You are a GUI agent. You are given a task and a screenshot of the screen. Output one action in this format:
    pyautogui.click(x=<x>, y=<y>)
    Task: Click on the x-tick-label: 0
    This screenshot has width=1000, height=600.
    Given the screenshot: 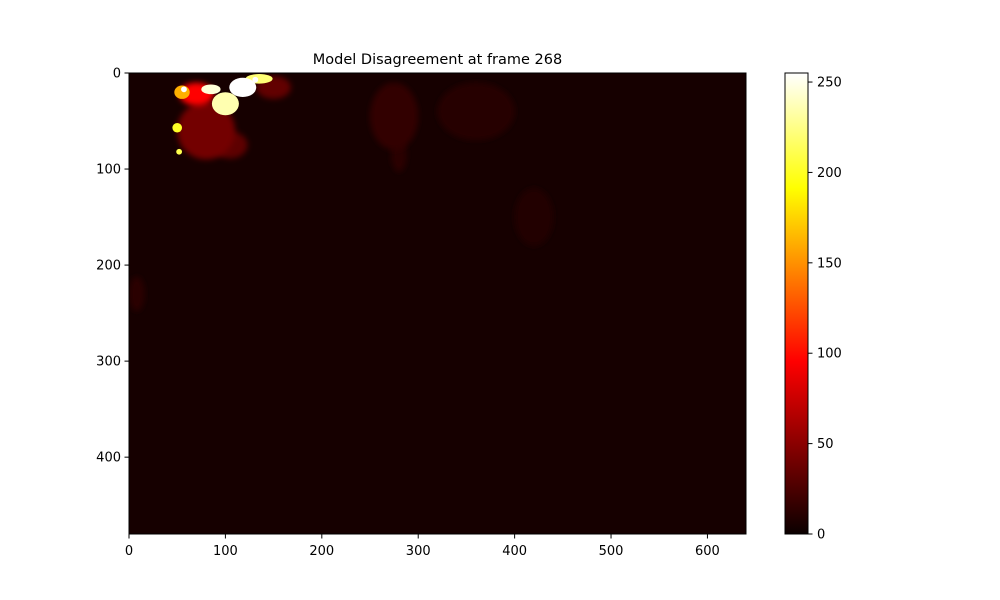 What is the action you would take?
    pyautogui.click(x=129, y=551)
    